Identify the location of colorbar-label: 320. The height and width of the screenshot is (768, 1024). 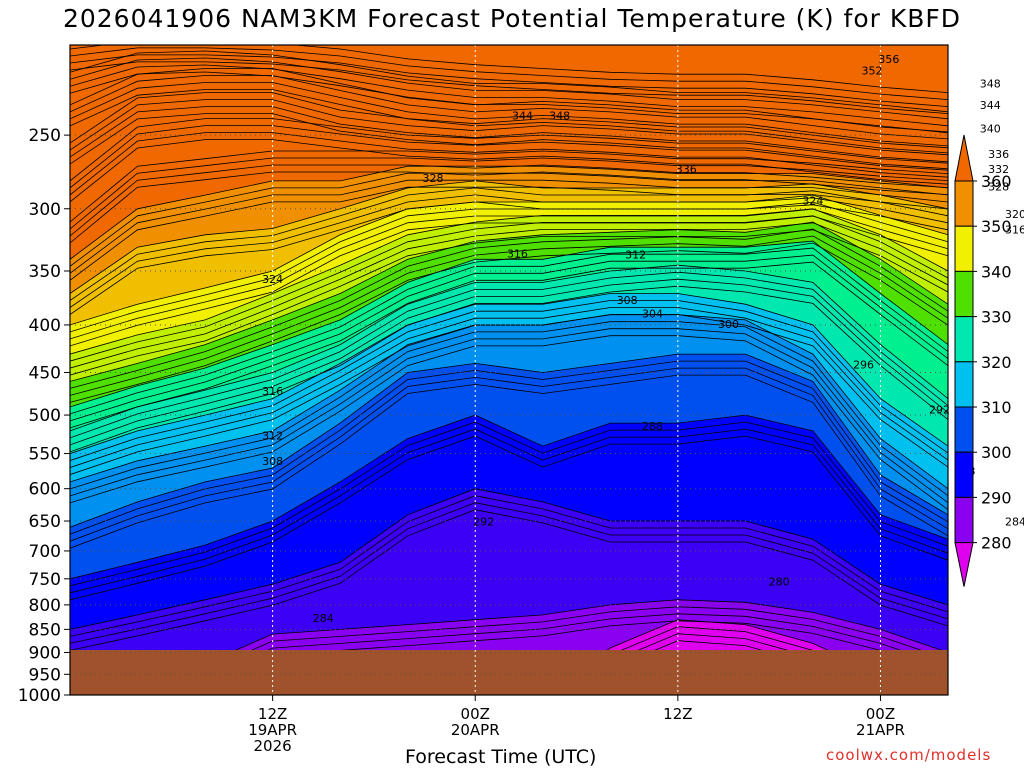
(996, 362).